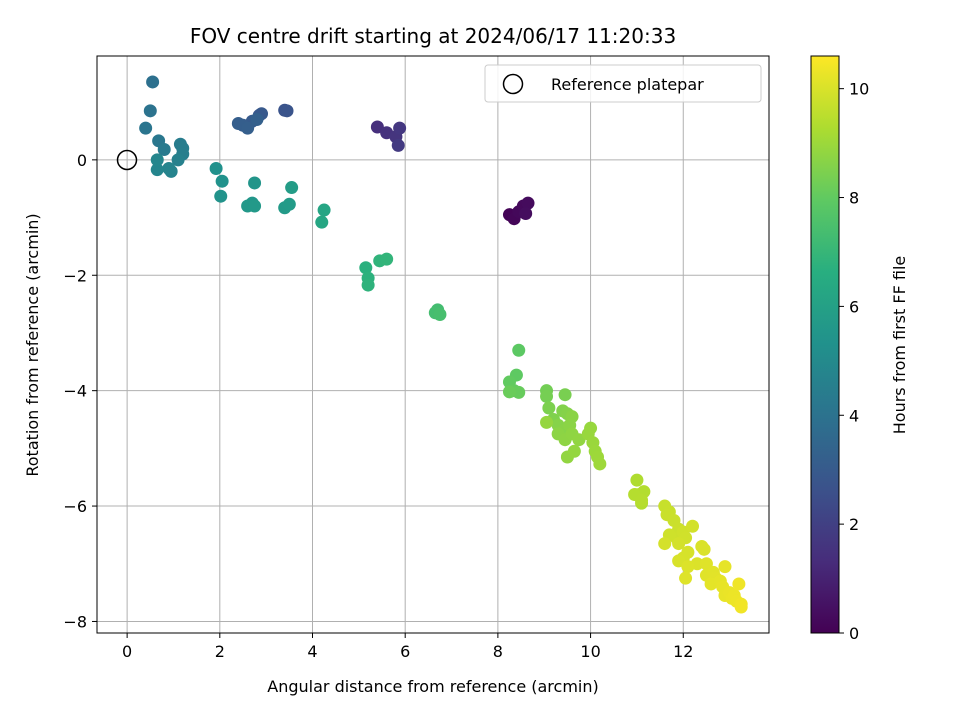  What do you see at coordinates (75, 621) in the screenshot?
I see `y-tick-label: −8` at bounding box center [75, 621].